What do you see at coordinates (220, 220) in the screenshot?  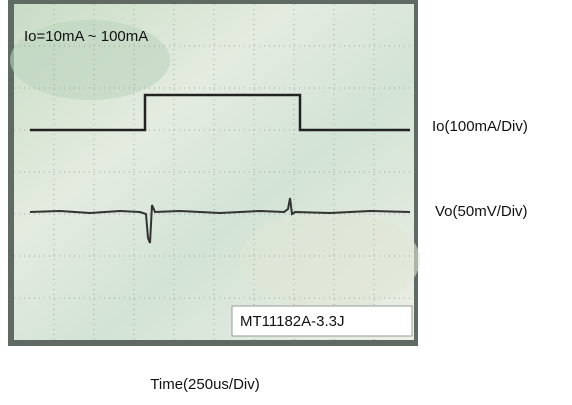 I see `vo-trace` at bounding box center [220, 220].